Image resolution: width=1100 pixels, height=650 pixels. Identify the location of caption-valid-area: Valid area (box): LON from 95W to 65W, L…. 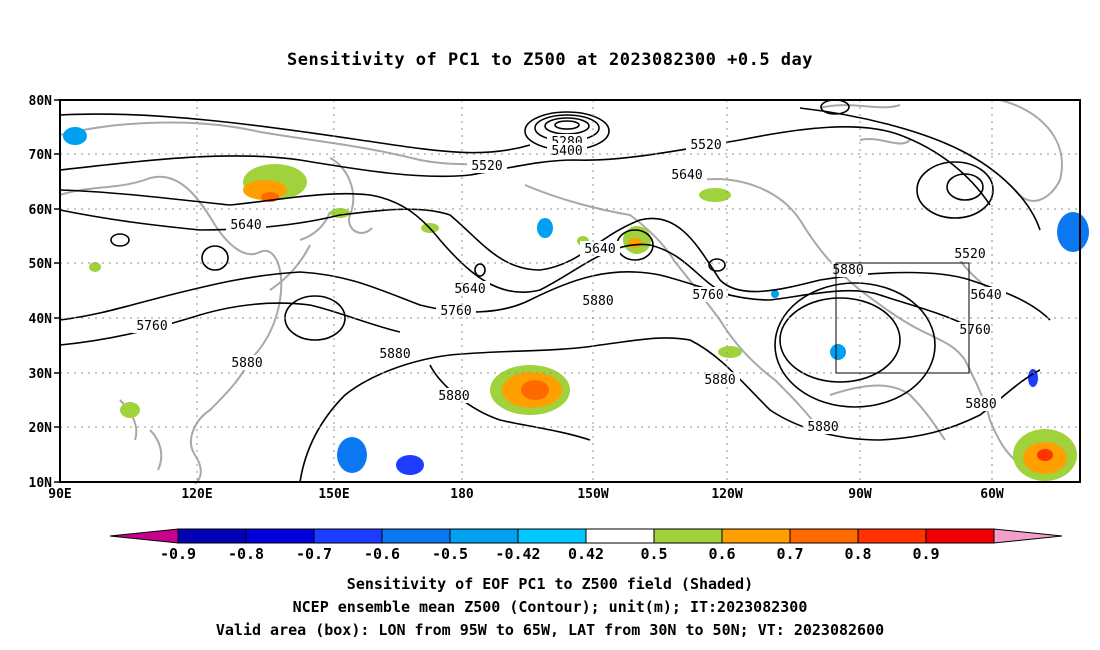
(550, 630).